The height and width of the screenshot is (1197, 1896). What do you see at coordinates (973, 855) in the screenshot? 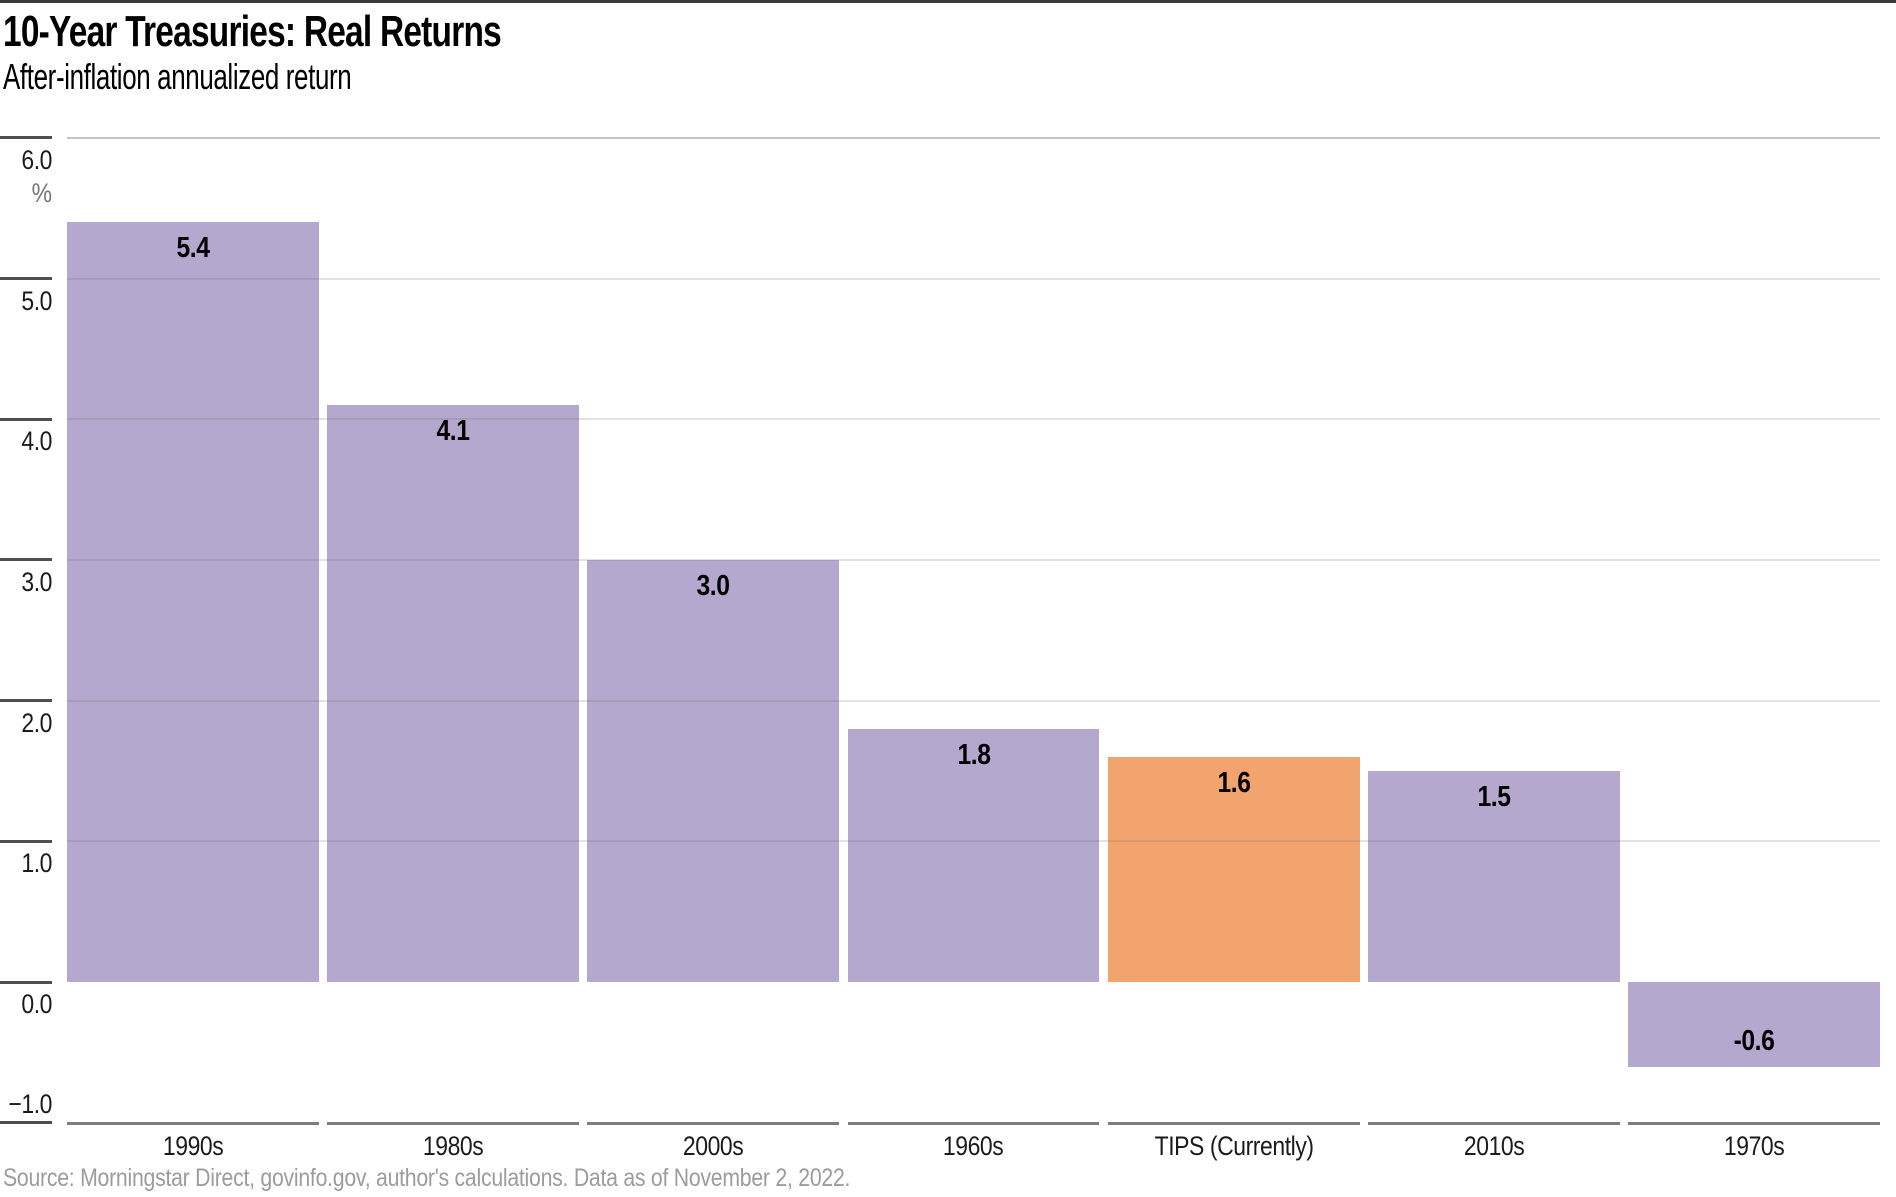
I see `bar-1960s` at bounding box center [973, 855].